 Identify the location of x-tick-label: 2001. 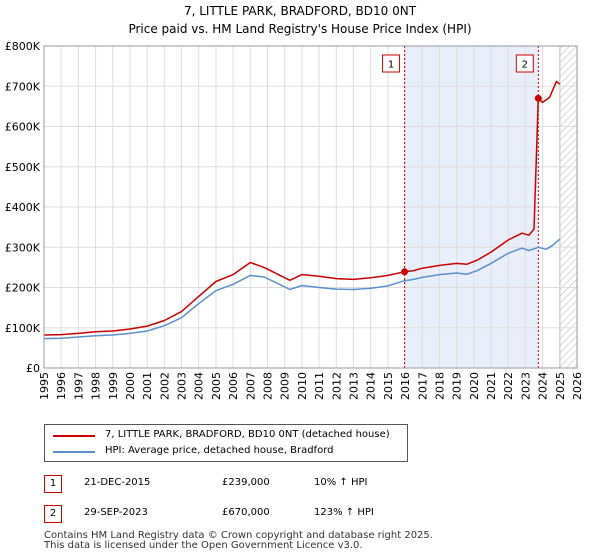
(147, 386).